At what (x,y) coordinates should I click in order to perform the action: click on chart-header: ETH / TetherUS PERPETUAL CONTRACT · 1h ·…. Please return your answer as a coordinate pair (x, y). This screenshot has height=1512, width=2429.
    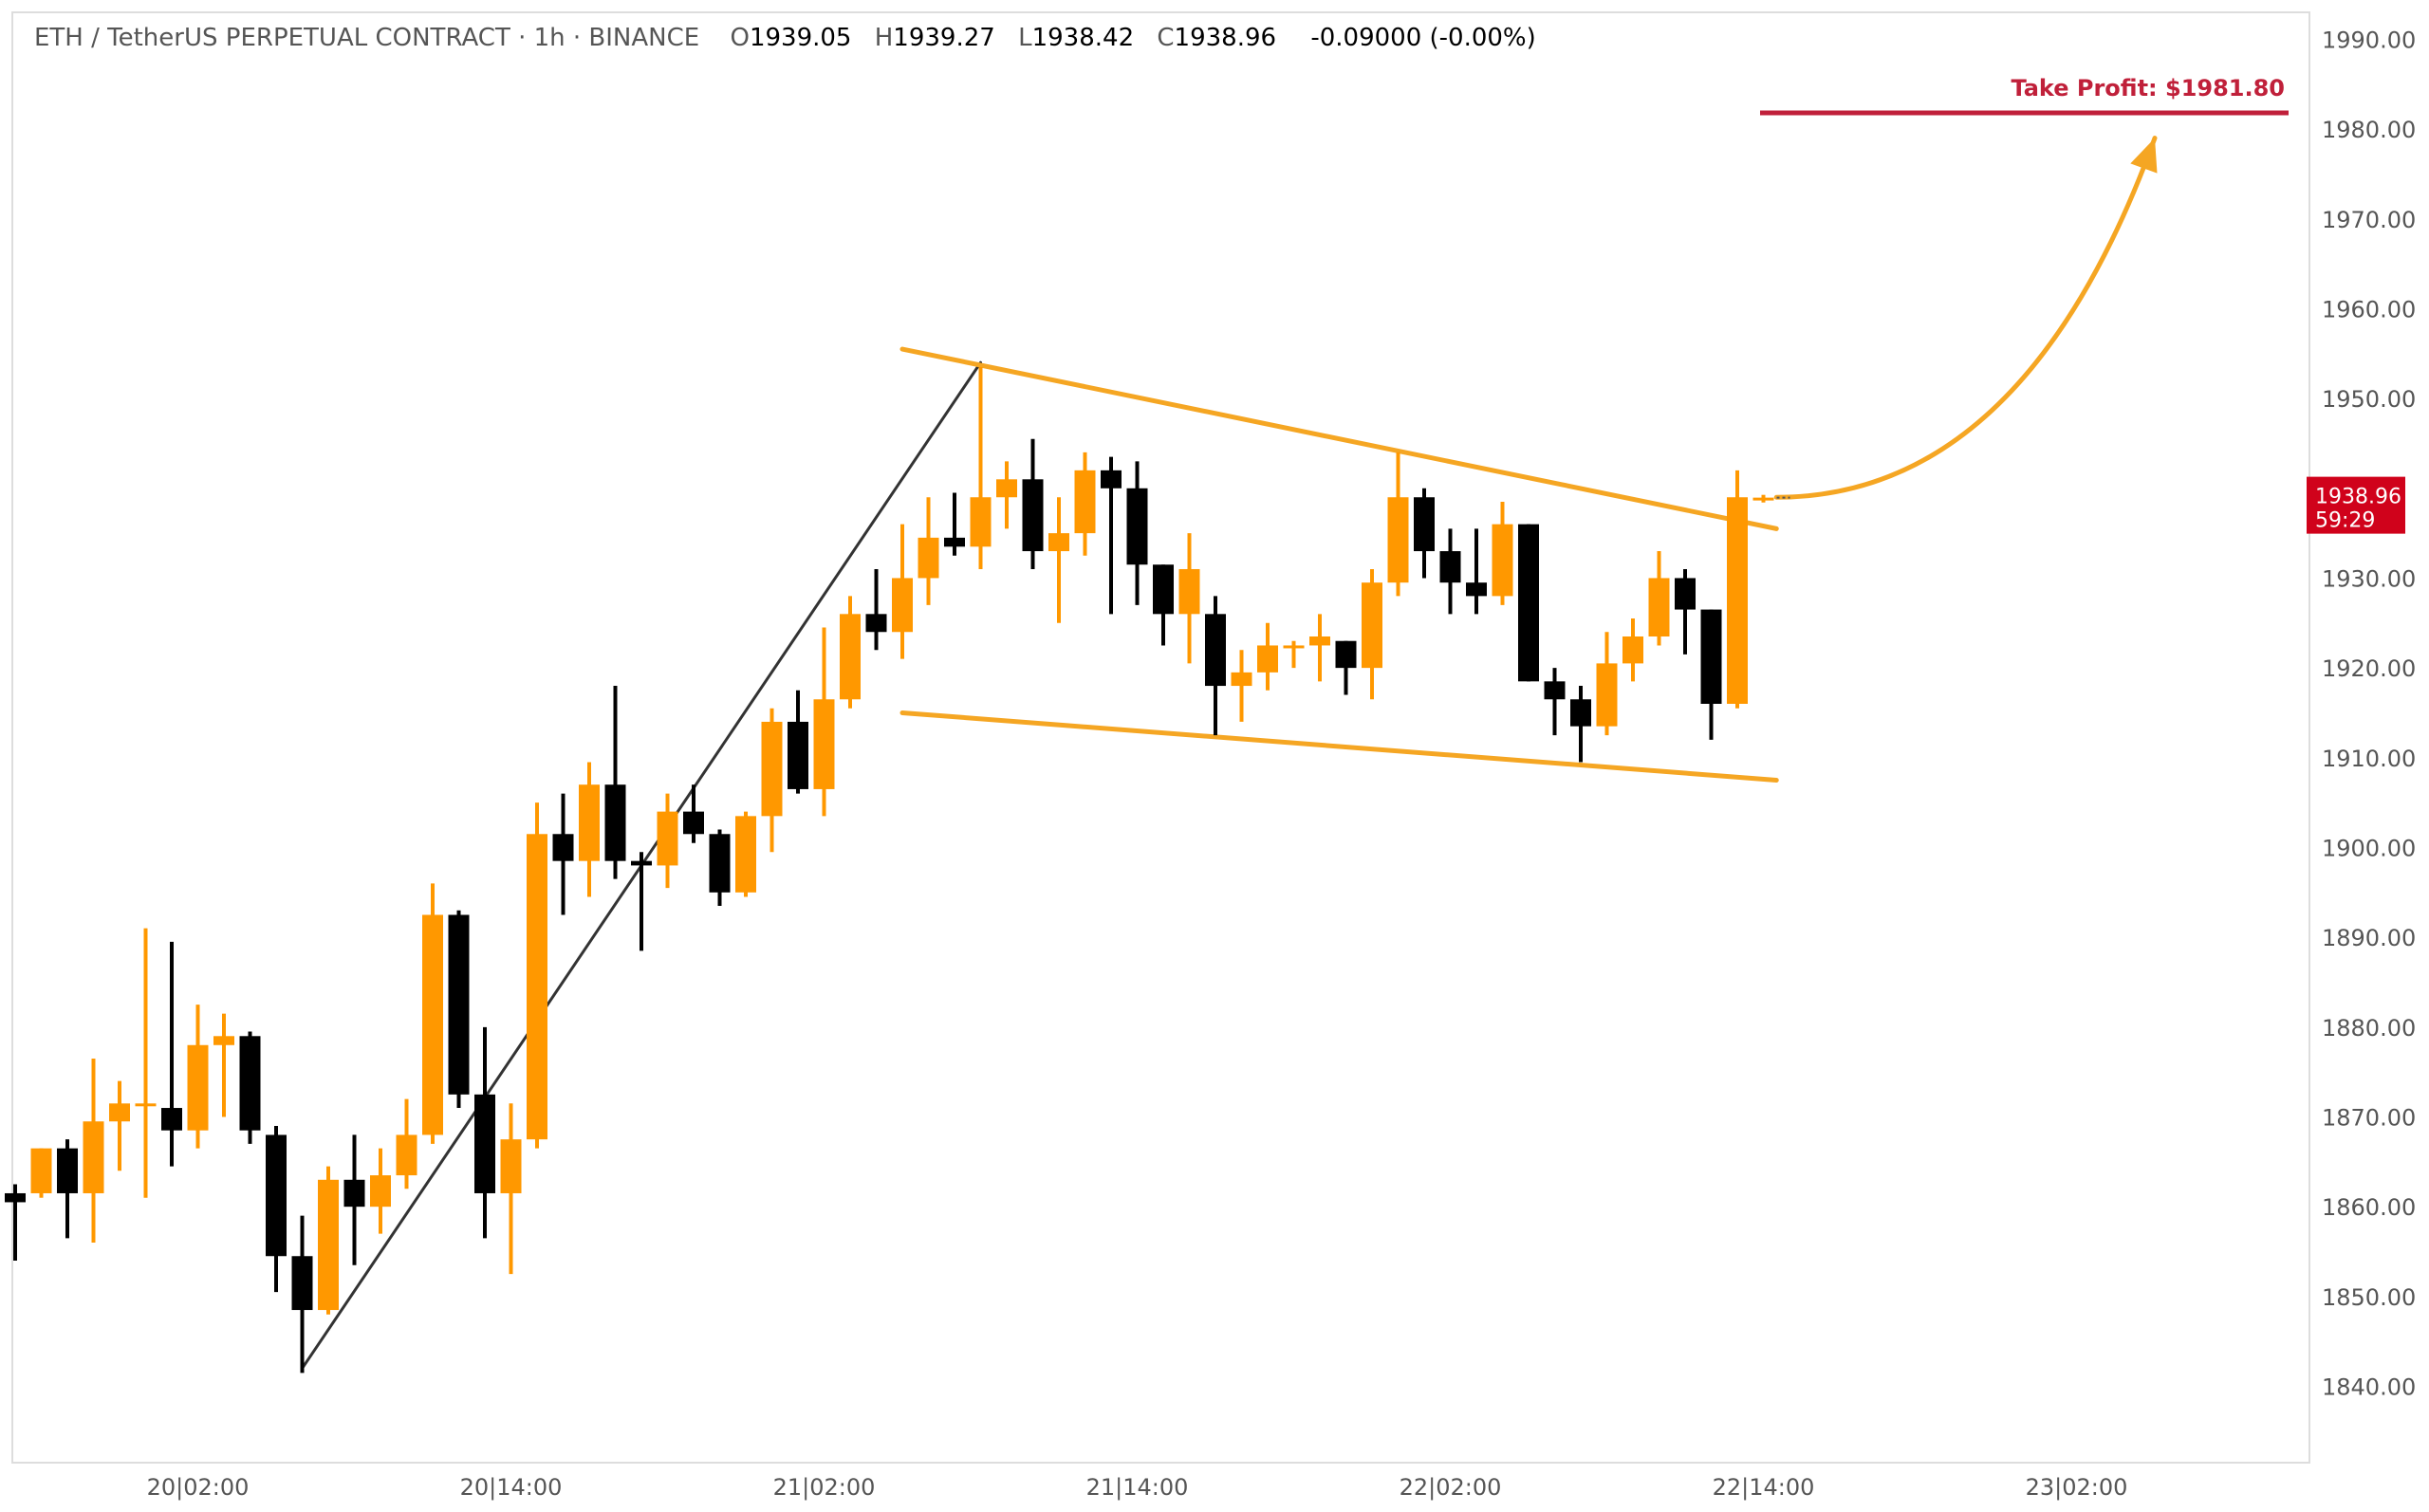
    Looking at the image, I should click on (785, 38).